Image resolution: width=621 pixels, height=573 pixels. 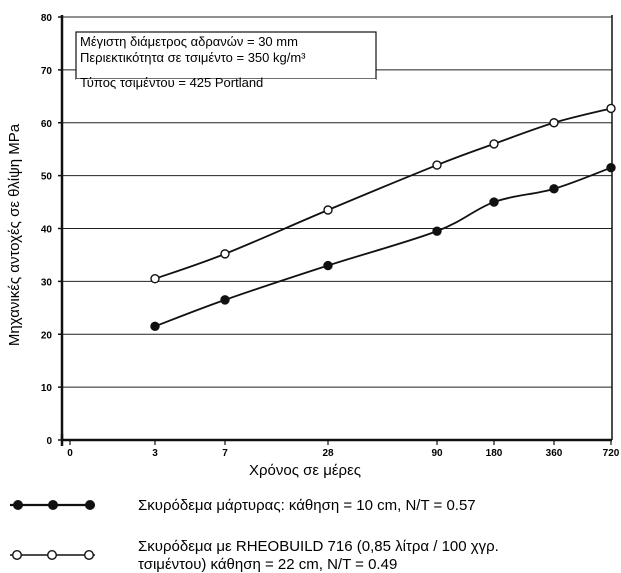 What do you see at coordinates (47, 18) in the screenshot?
I see `y-tick-label: 80` at bounding box center [47, 18].